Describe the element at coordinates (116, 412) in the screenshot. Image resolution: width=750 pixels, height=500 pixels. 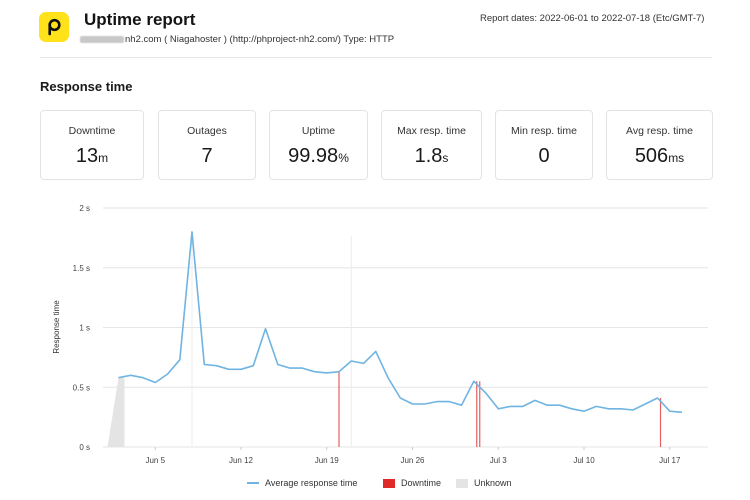
I see `unknown-area` at that location.